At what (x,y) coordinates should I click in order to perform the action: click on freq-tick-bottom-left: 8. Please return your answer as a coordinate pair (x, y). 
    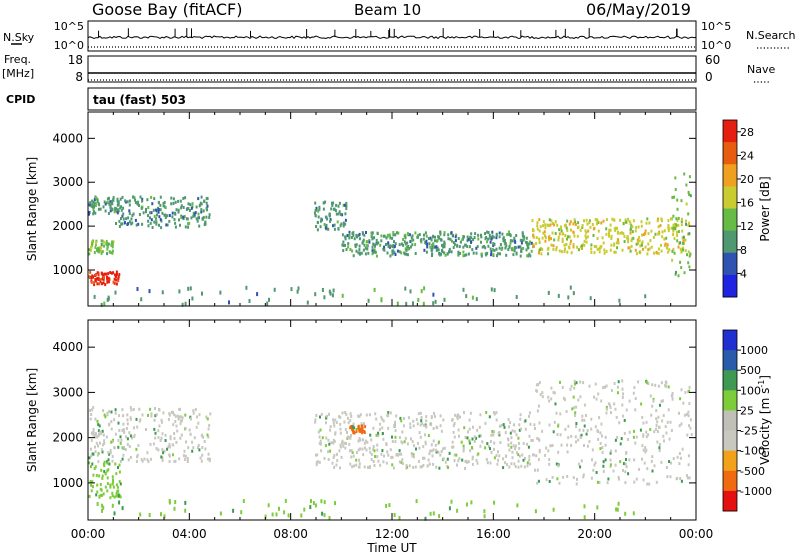
    Looking at the image, I should click on (79, 77).